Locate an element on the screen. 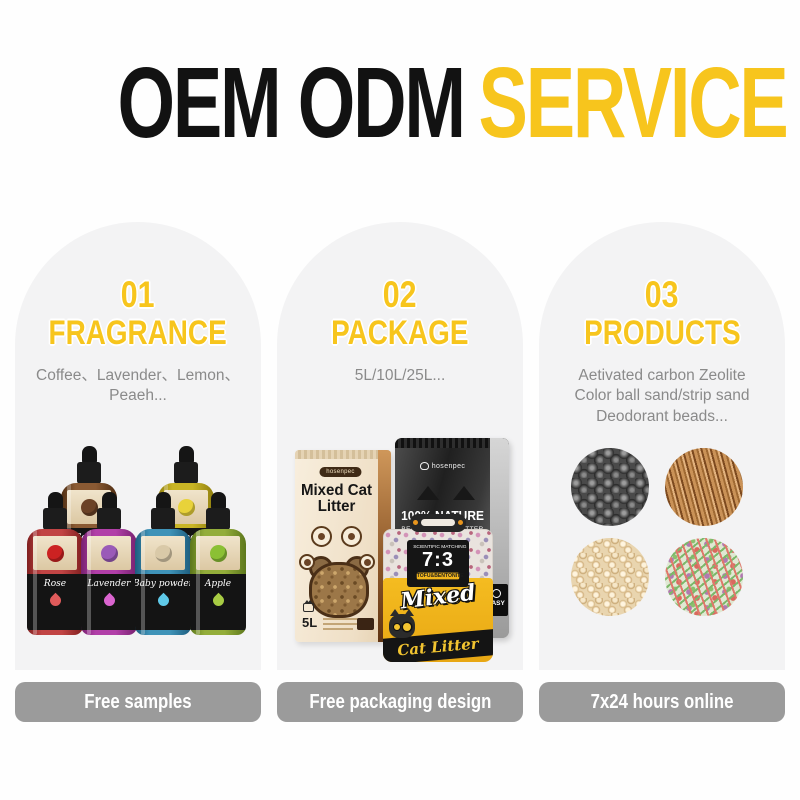 Image resolution: width=800 pixels, height=800 pixels. bottle-name: Baby powder is located at coordinates (163, 584).